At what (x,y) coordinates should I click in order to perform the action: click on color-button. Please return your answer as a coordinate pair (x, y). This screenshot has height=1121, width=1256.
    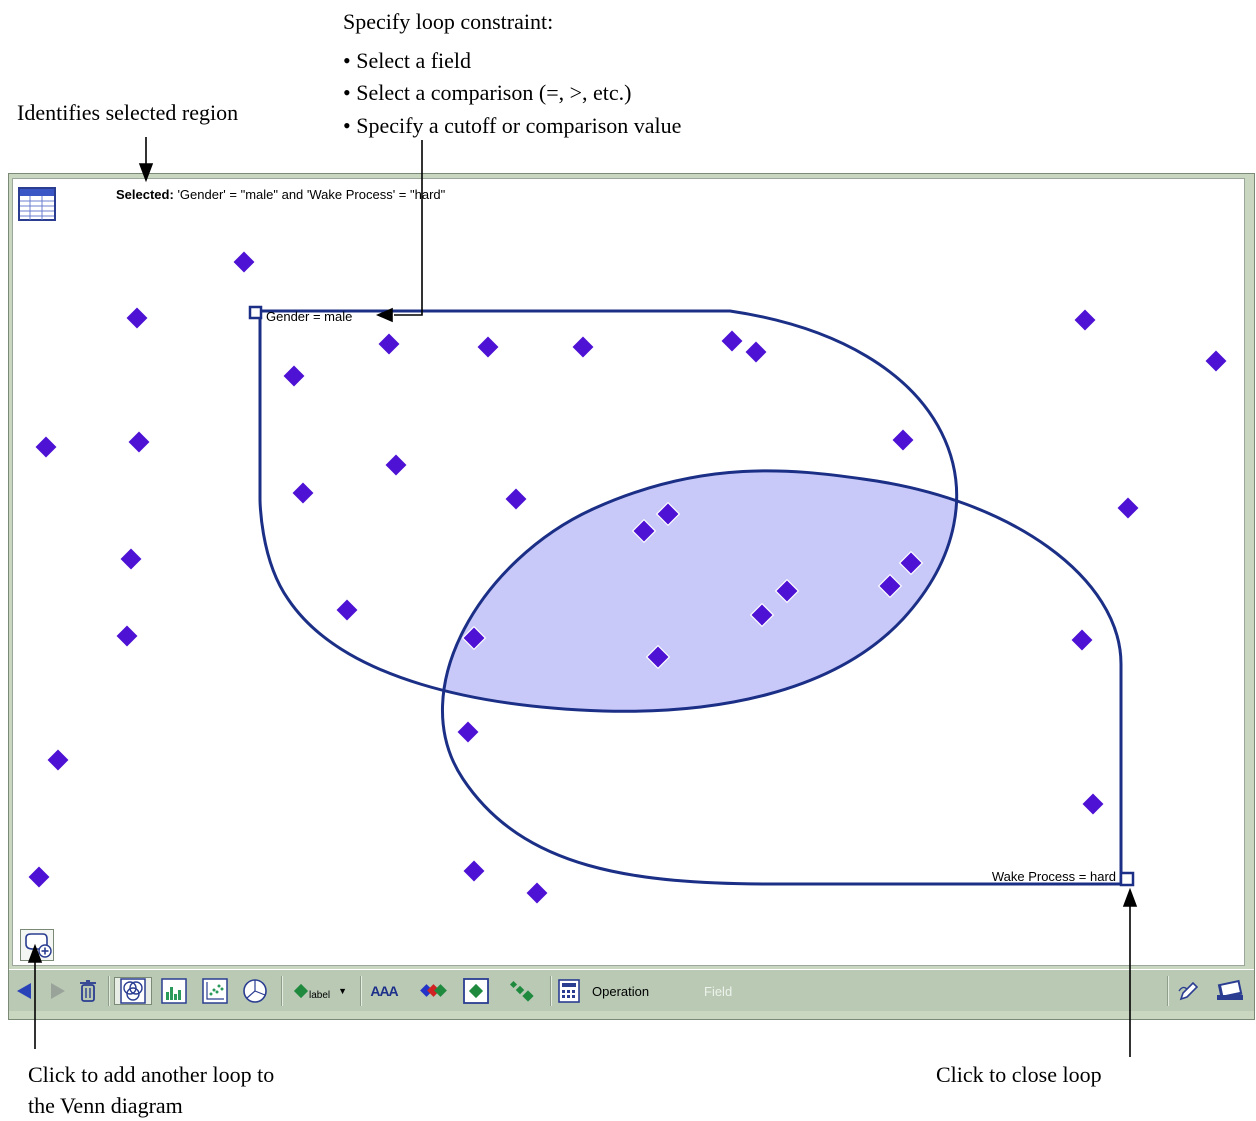
    Looking at the image, I should click on (434, 991).